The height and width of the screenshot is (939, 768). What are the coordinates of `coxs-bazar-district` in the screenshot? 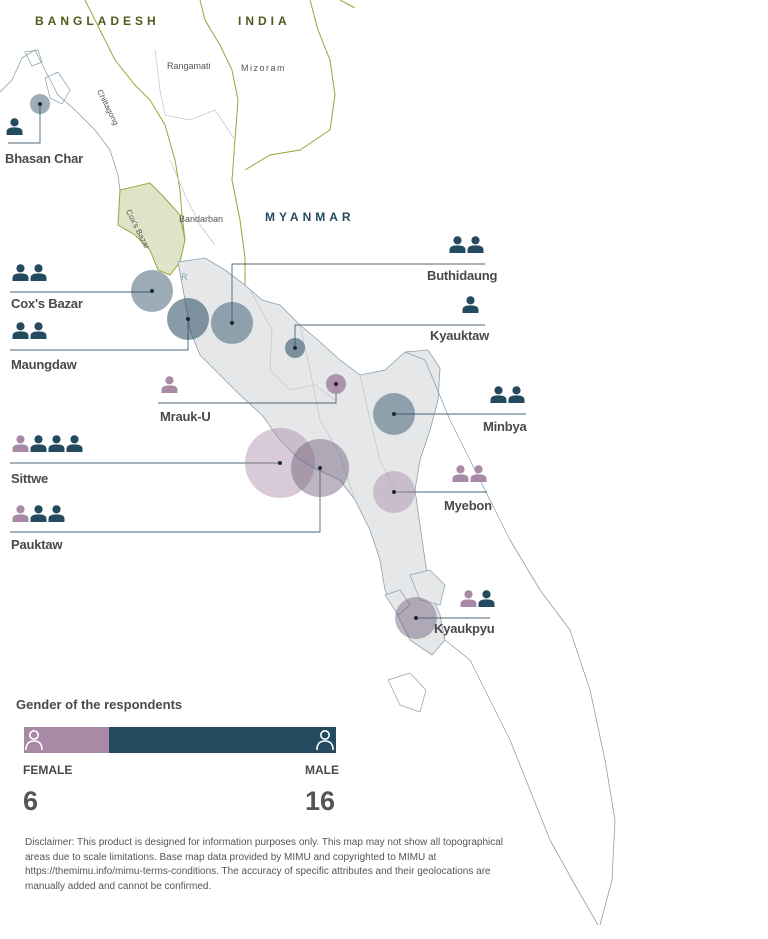 It's located at (151, 229).